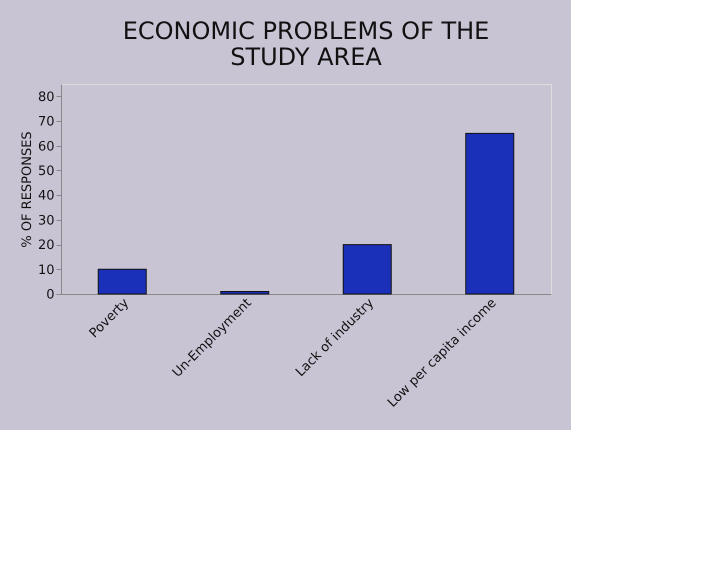 Image resolution: width=707 pixels, height=574 pixels. Describe the element at coordinates (46, 196) in the screenshot. I see `y-tick-label: 40` at that location.